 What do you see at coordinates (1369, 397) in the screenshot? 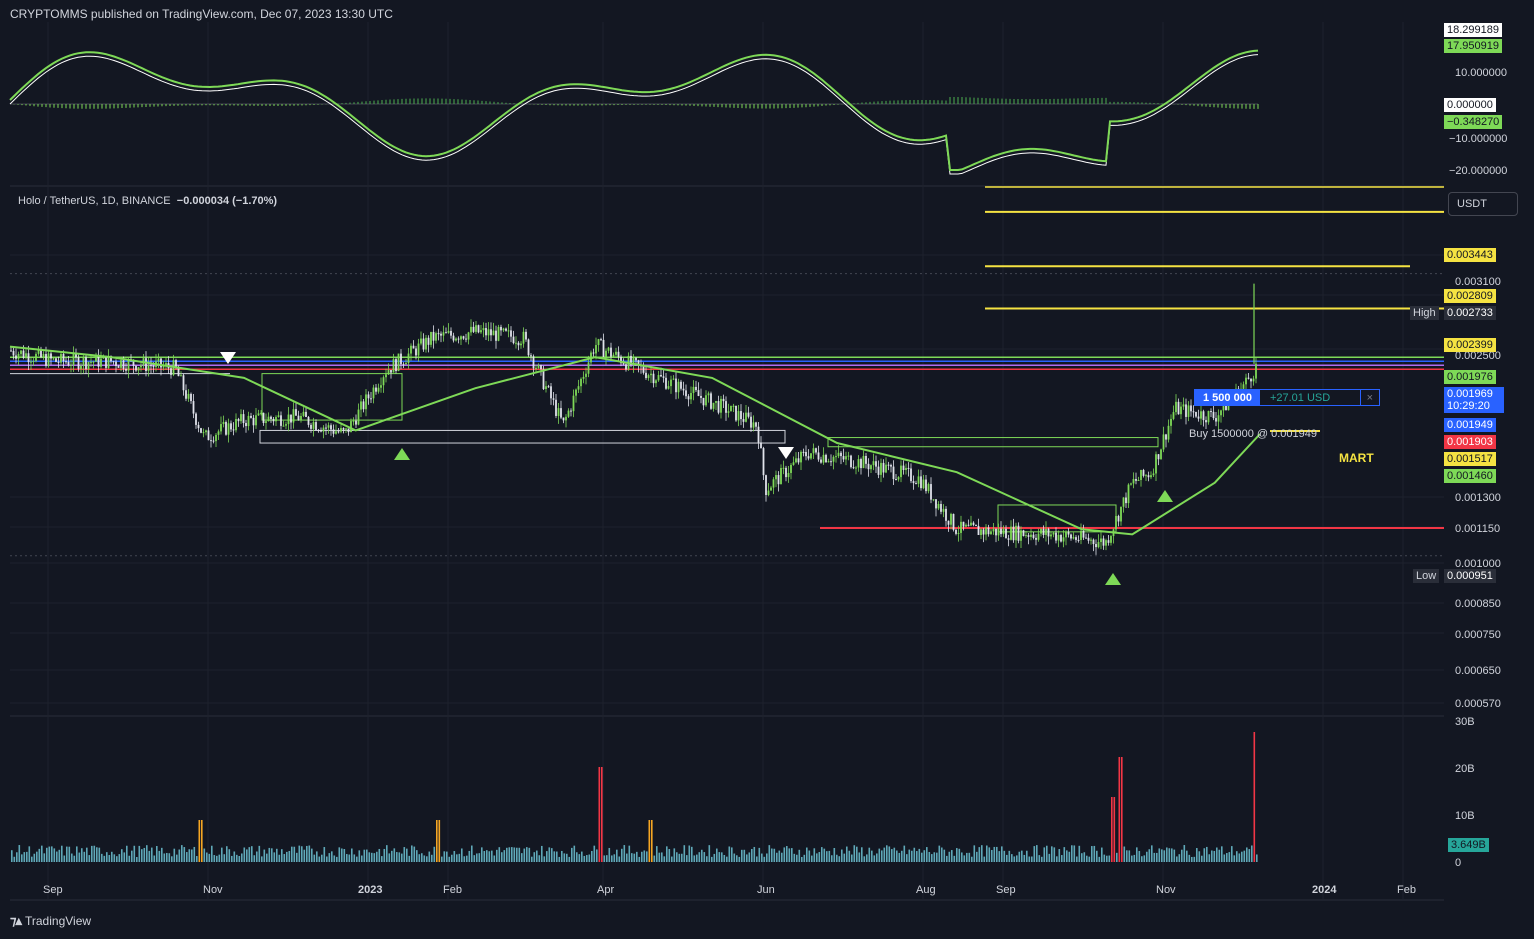
I see `close-icon: ×` at bounding box center [1369, 397].